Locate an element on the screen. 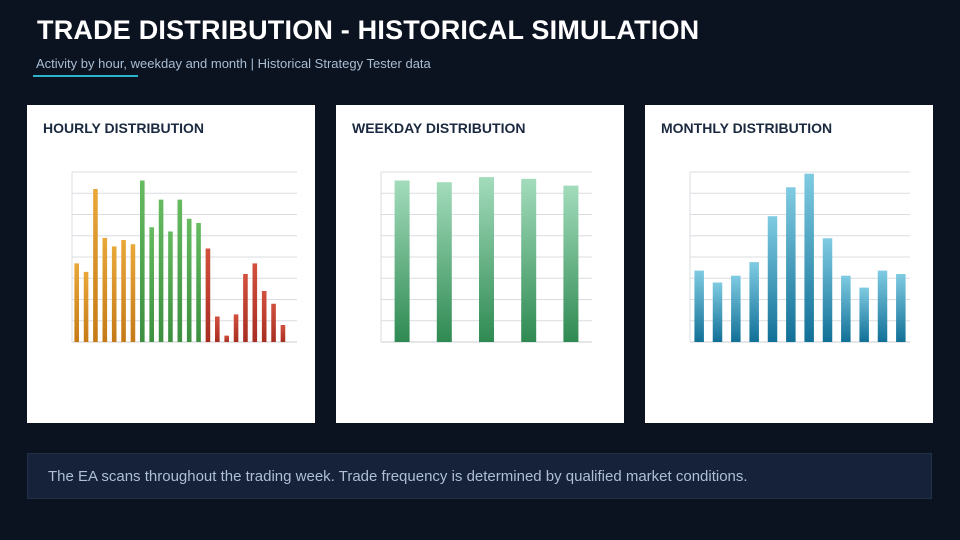  title-accent-underline is located at coordinates (85, 76).